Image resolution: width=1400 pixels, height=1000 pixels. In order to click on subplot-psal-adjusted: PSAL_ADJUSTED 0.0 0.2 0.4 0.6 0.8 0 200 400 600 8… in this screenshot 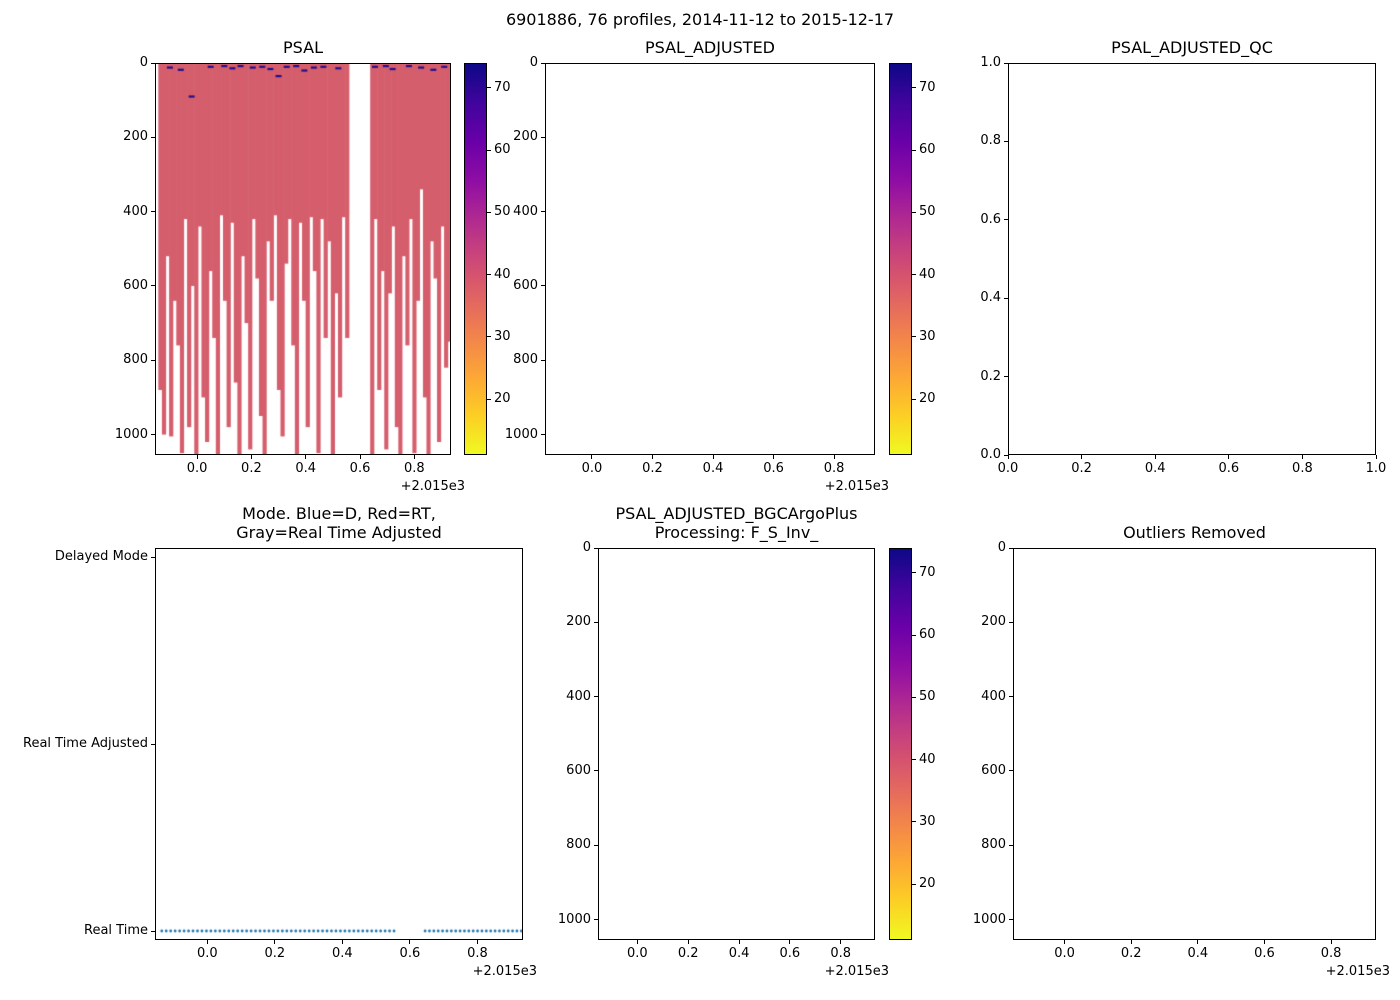, I will do `click(697, 266)`.